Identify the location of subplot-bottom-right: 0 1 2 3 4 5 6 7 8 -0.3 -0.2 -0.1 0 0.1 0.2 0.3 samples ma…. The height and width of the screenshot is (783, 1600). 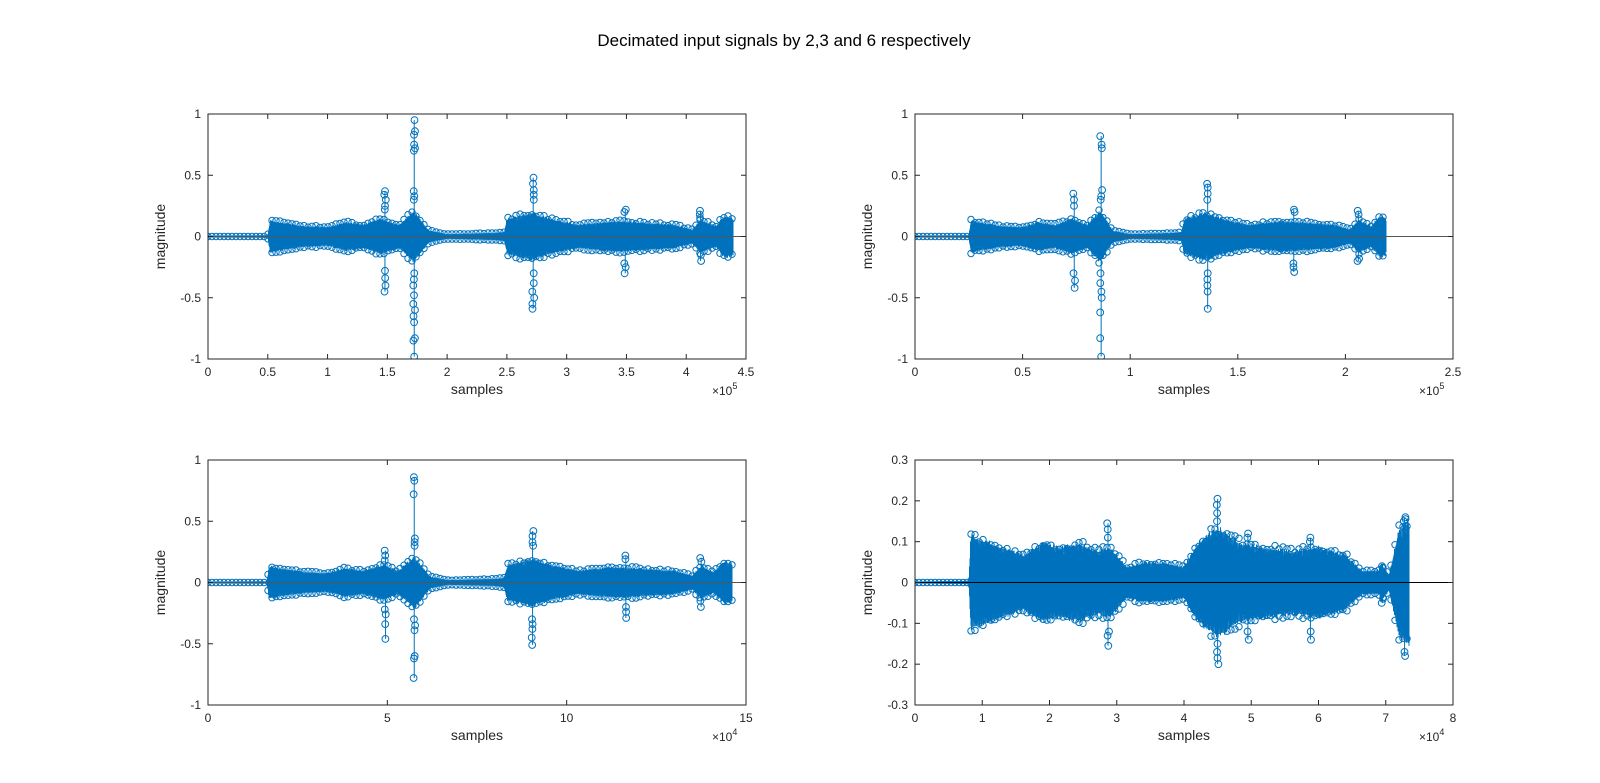
(1158, 598).